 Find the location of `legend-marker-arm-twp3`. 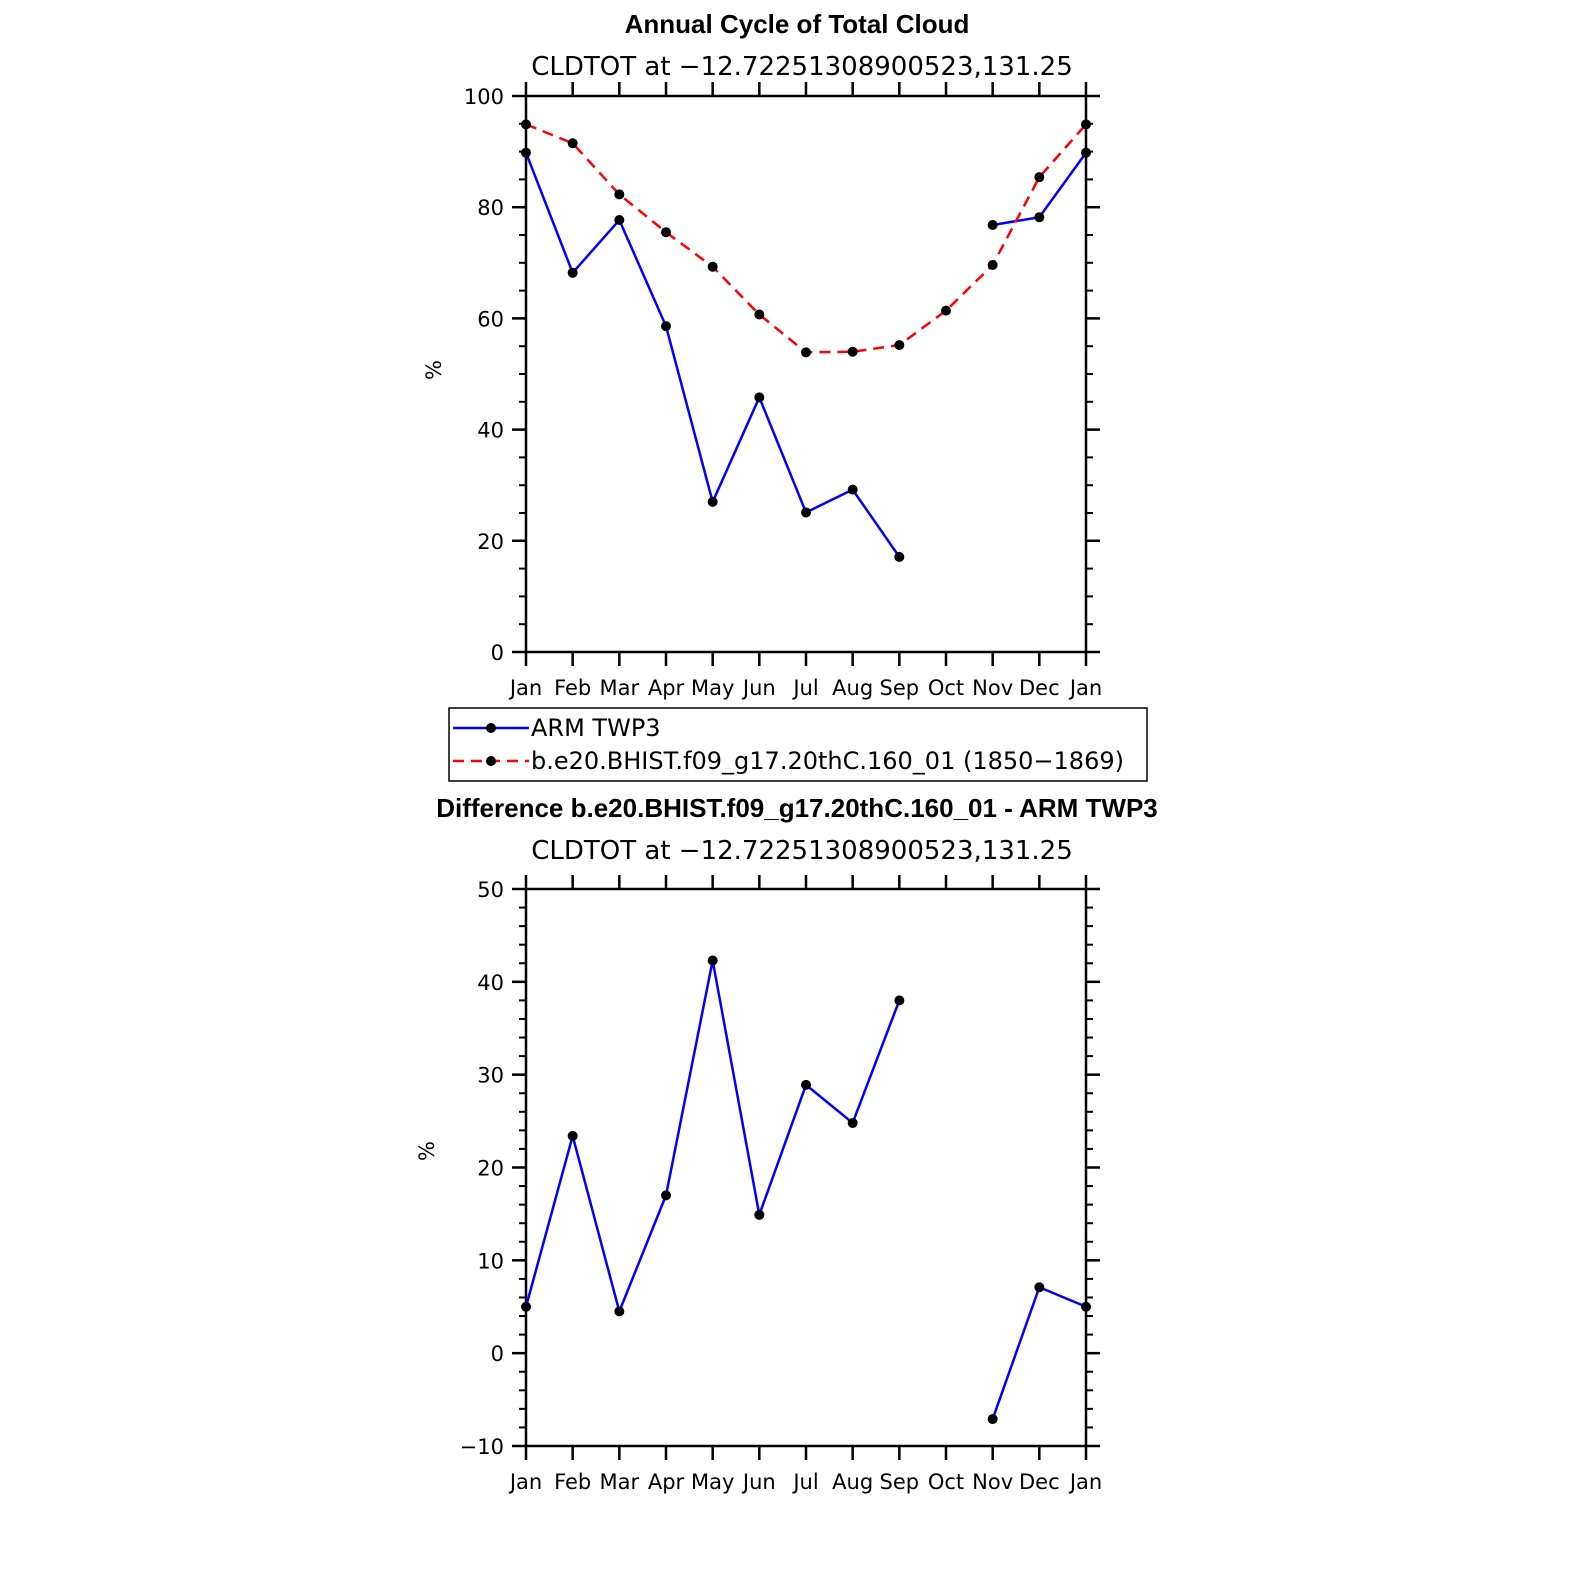

legend-marker-arm-twp3 is located at coordinates (491, 728).